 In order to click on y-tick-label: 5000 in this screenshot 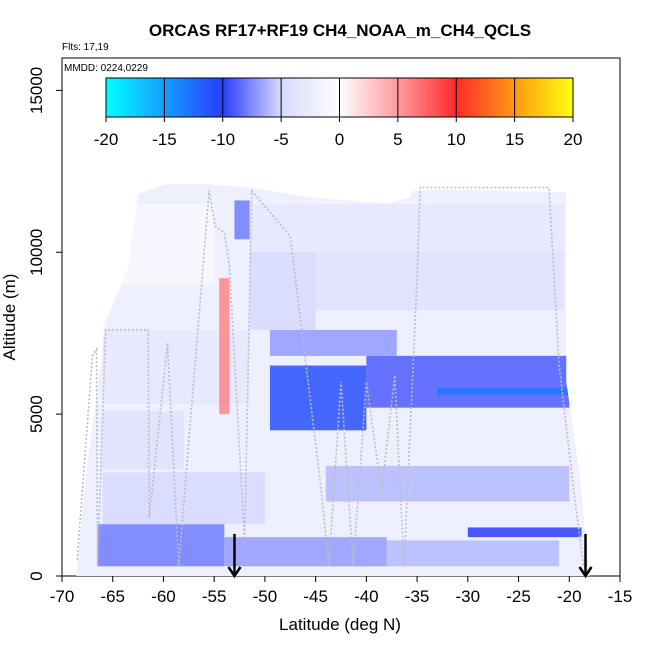, I will do `click(36, 414)`.